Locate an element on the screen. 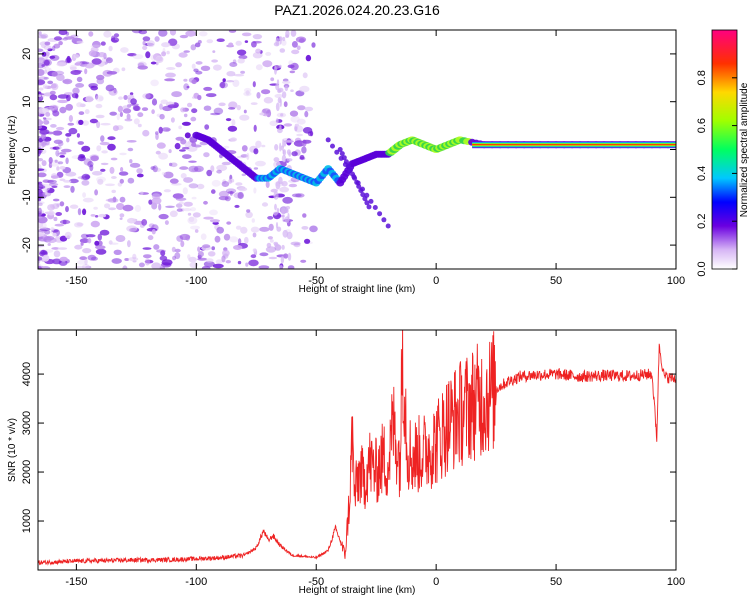 The width and height of the screenshot is (750, 600). y-tick-label: 1000 is located at coordinates (27, 521).